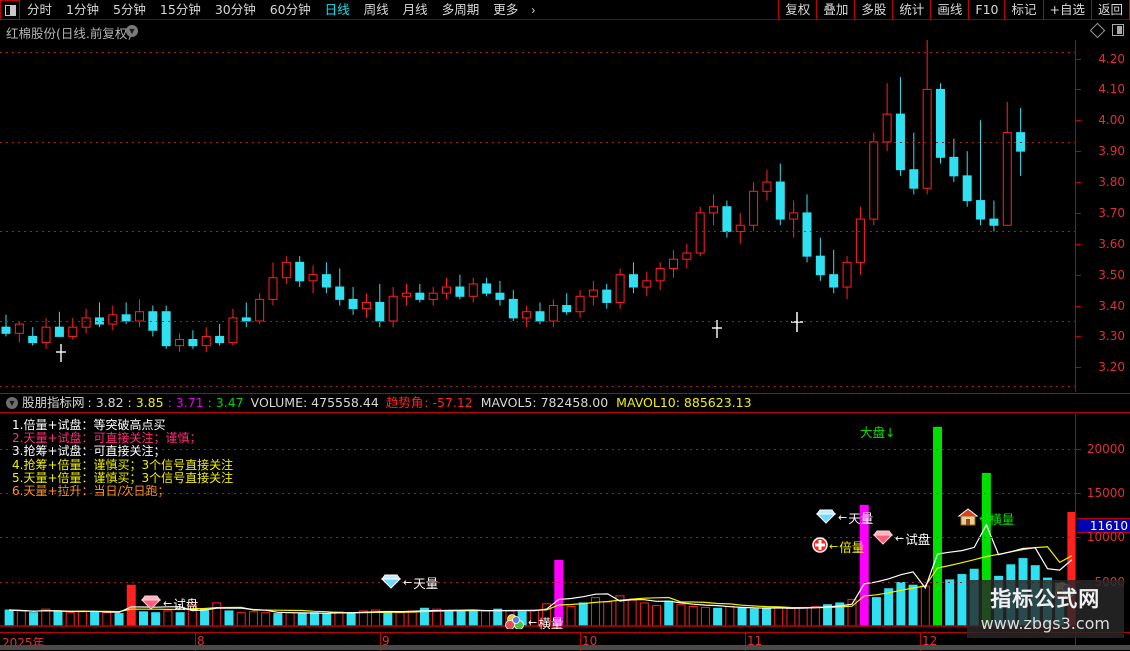  Describe the element at coordinates (376, 9) in the screenshot. I see `period-tab-7: 周线` at that location.